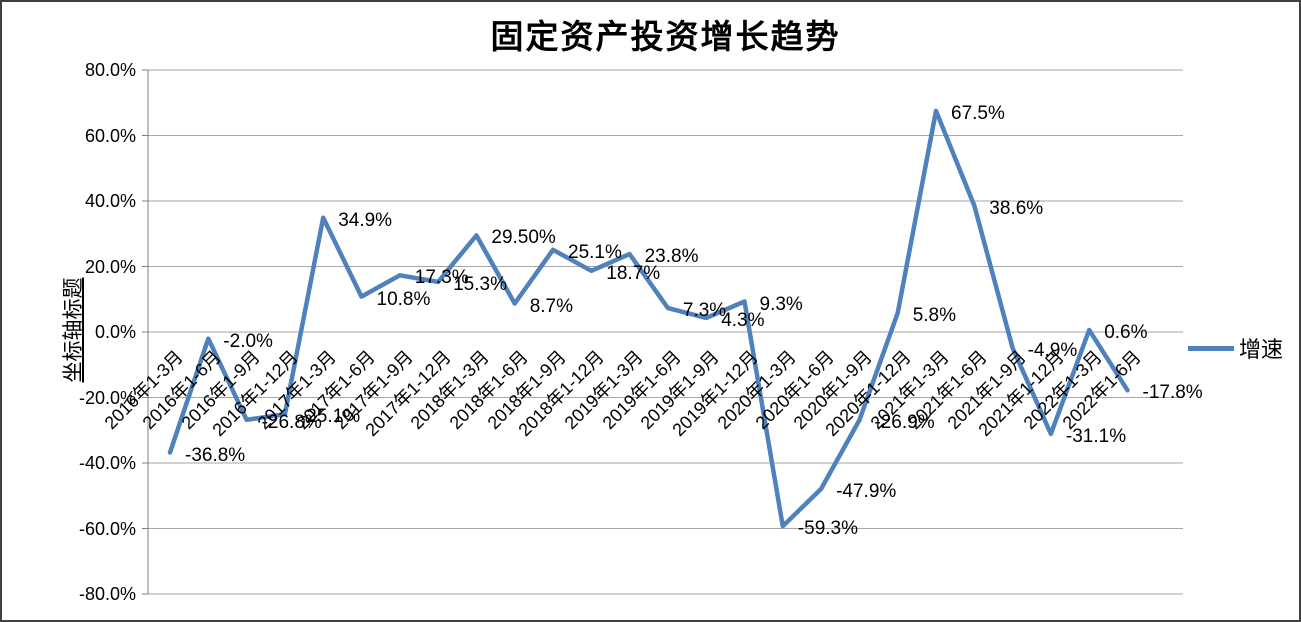  I want to click on y-axis-tick-label: 40.0%, so click(110, 201).